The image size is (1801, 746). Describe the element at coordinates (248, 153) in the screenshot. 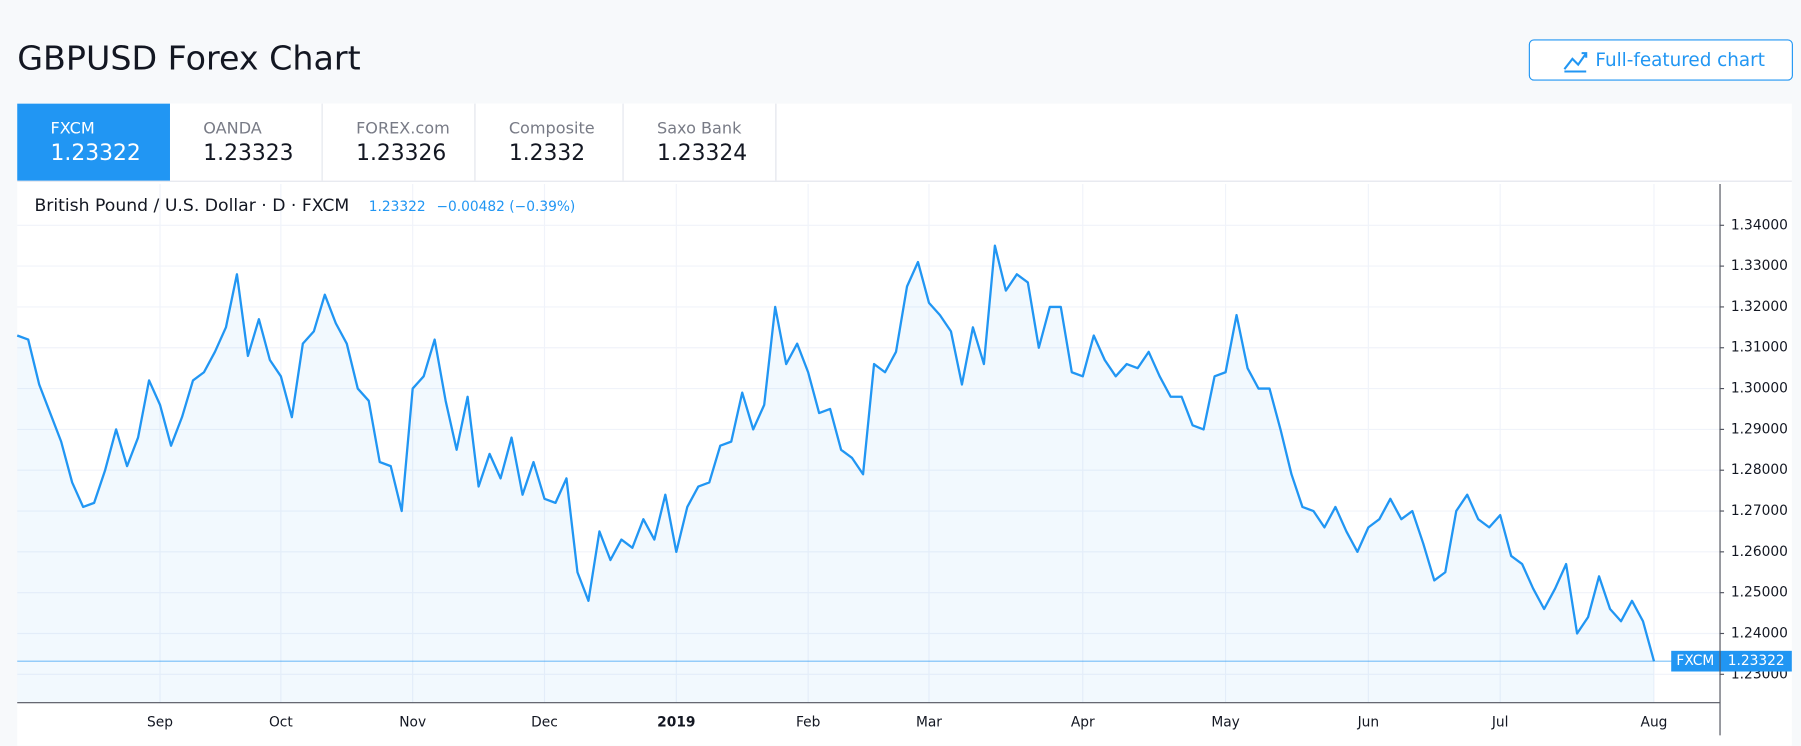

I see `tab-price: 1.23323` at that location.